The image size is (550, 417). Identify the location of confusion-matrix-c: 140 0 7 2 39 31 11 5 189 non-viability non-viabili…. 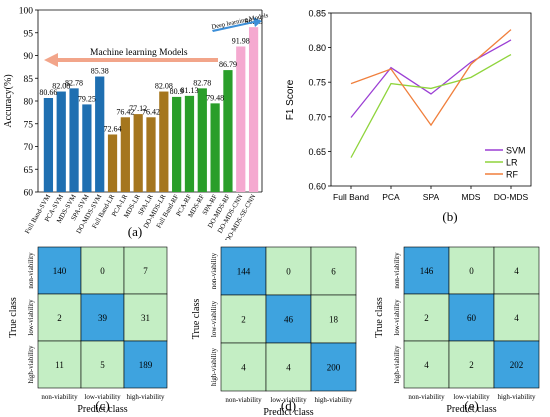
(88, 330).